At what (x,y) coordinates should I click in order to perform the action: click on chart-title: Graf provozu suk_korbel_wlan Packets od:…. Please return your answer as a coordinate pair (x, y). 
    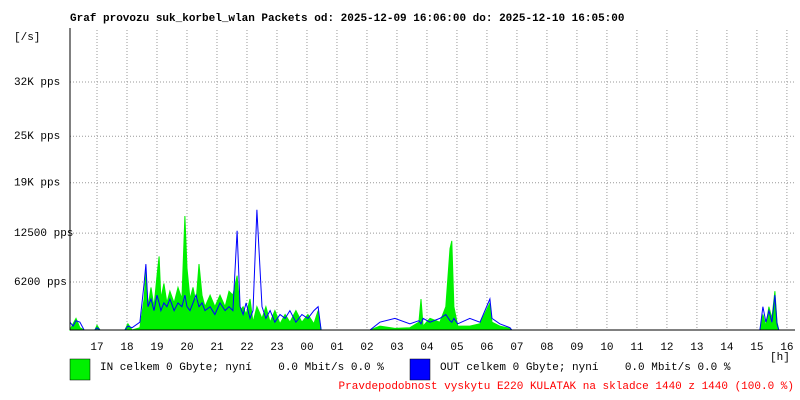
    Looking at the image, I should click on (347, 19).